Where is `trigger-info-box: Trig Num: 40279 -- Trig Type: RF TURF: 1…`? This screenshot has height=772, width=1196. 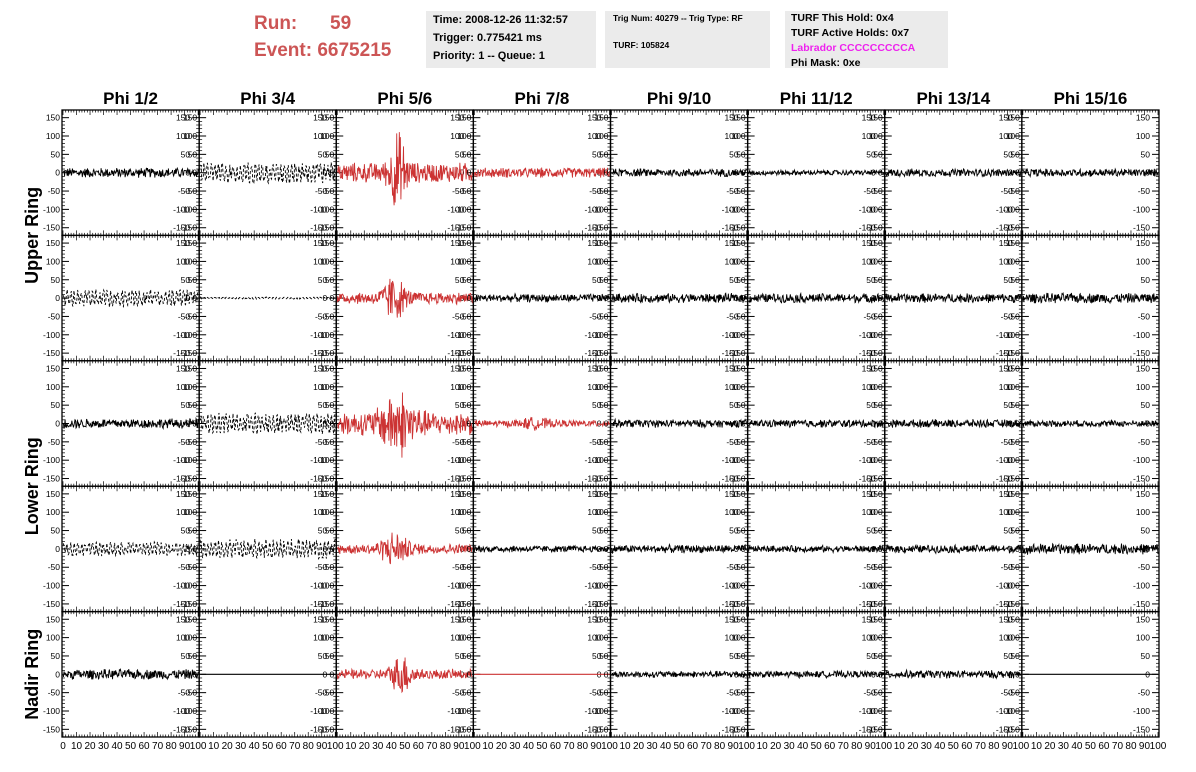
trigger-info-box: Trig Num: 40279 -- Trig Type: RF TURF: 1… is located at coordinates (687, 39).